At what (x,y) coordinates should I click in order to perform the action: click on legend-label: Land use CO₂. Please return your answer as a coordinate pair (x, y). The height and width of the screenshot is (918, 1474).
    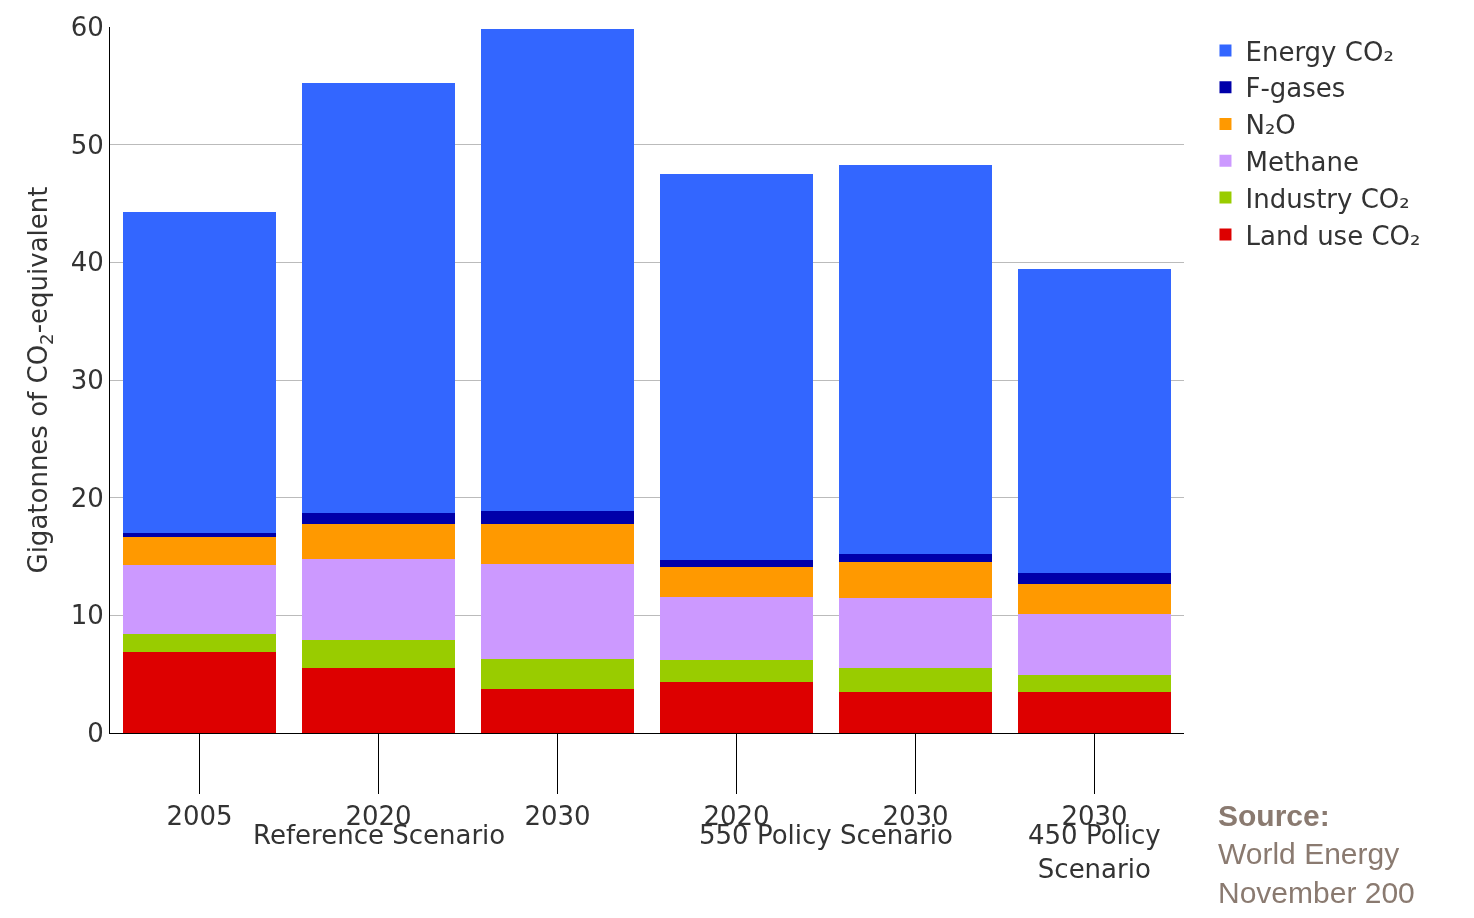
    Looking at the image, I should click on (1333, 235).